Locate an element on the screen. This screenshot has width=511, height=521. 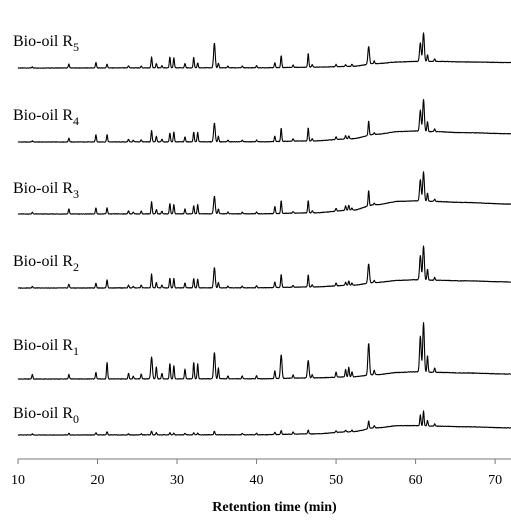
trace-label-r5: Bio-oil R5 is located at coordinates (46, 43).